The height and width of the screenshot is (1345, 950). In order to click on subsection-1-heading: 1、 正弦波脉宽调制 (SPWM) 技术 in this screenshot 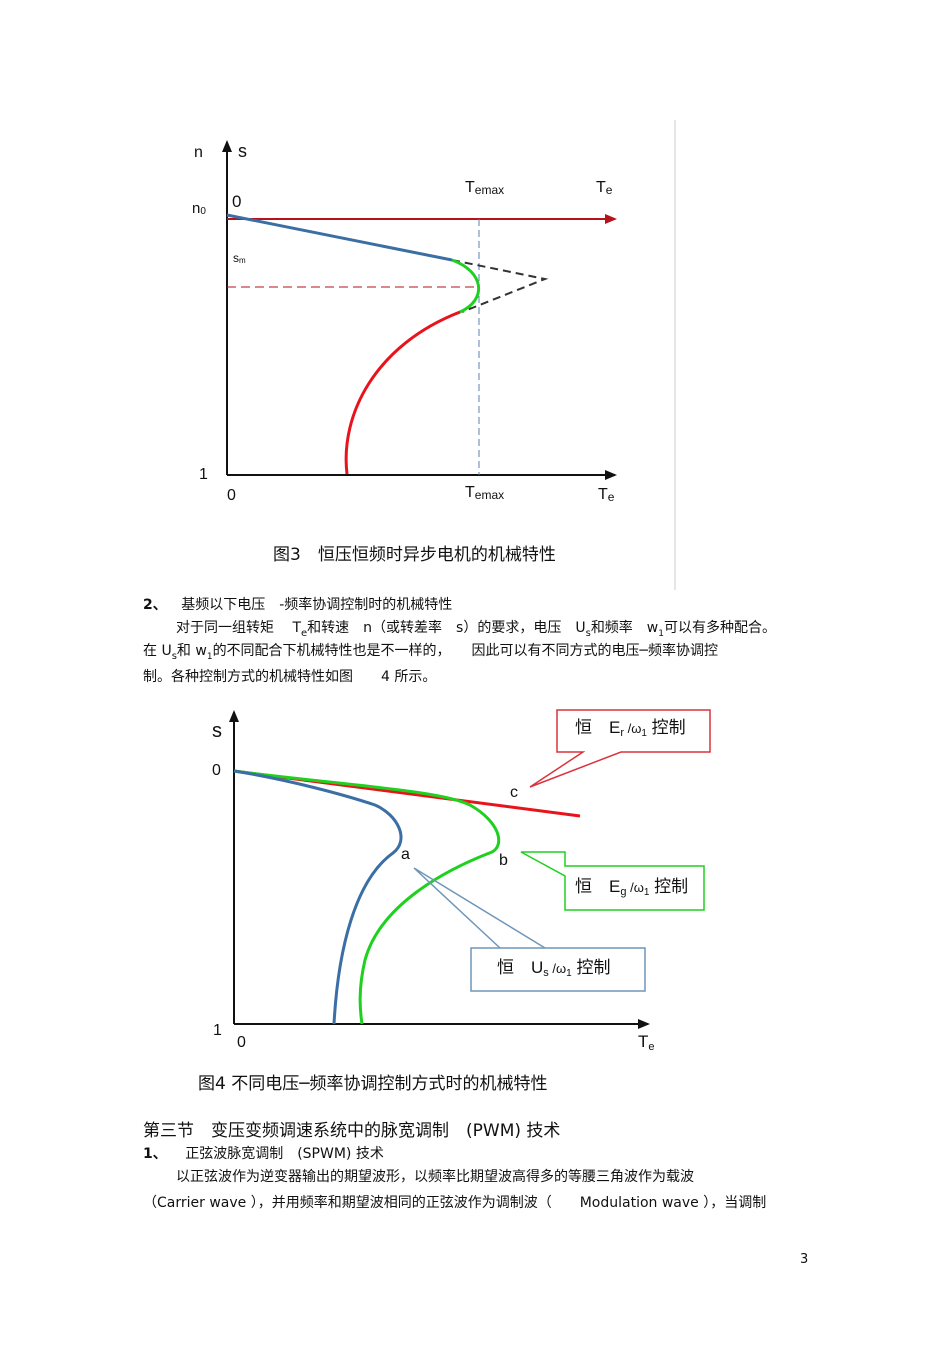, I will do `click(263, 1154)`.